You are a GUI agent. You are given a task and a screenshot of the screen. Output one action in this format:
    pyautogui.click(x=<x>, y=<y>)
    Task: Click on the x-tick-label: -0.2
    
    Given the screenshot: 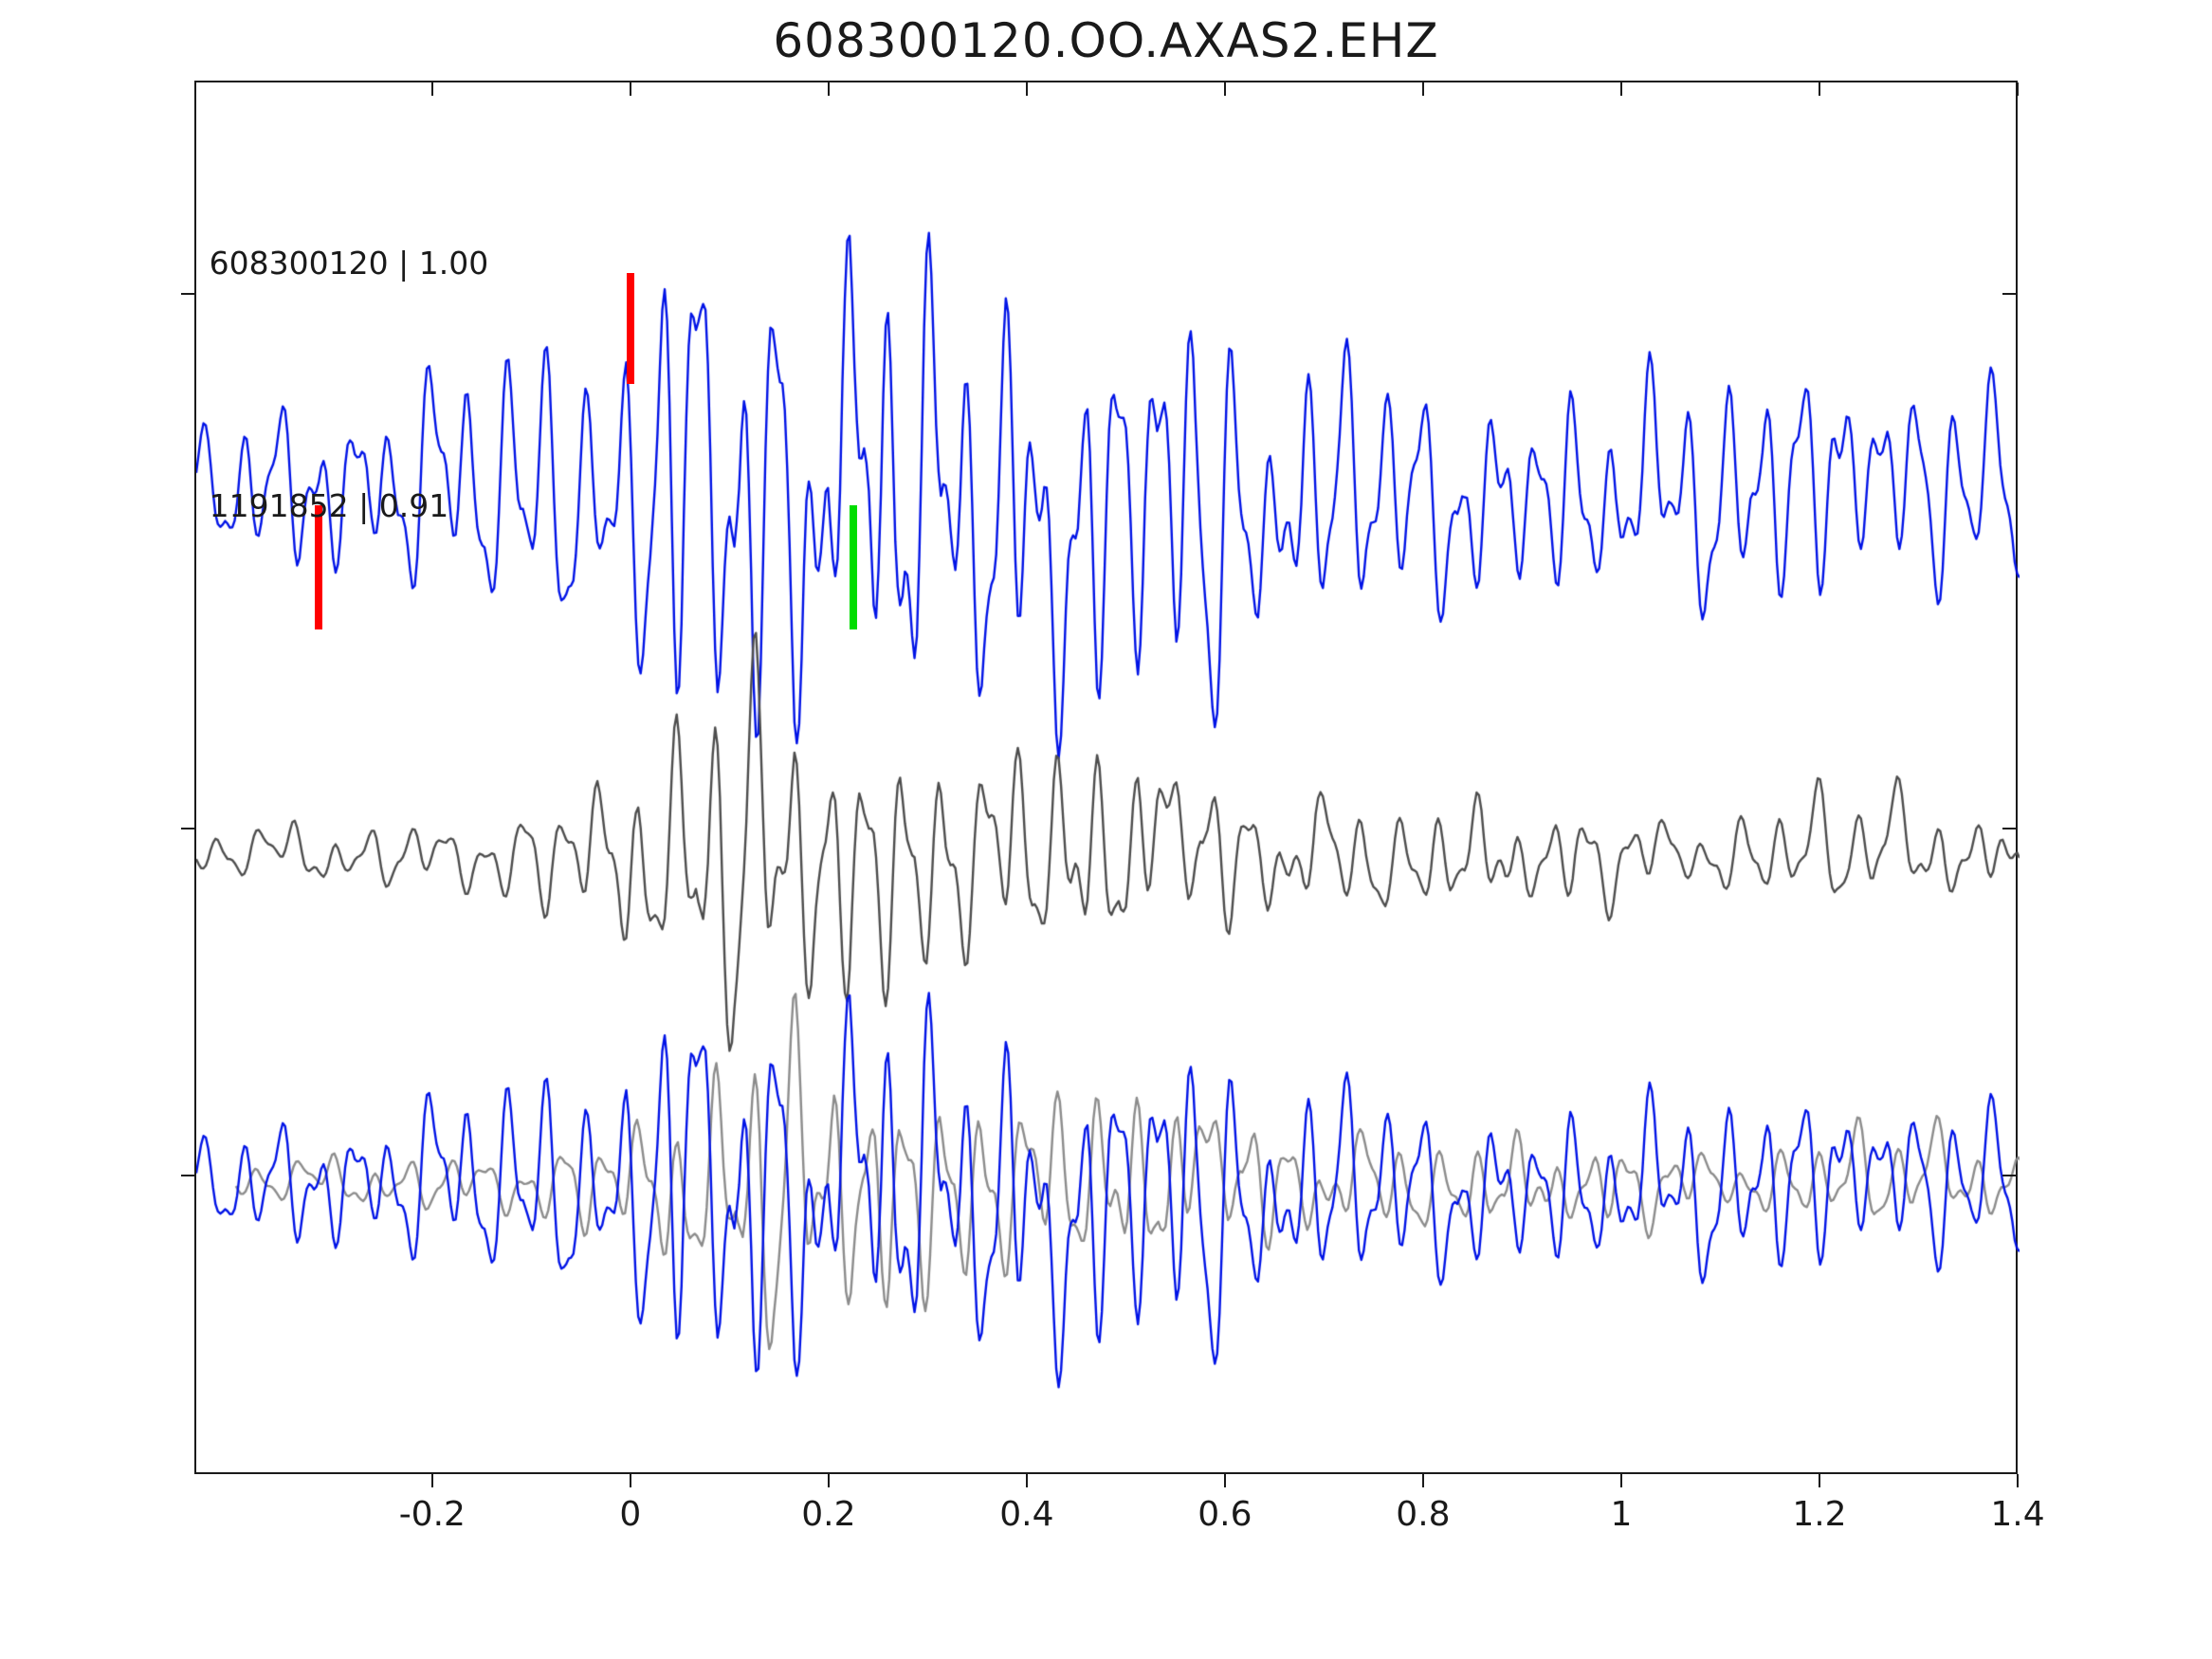 What is the action you would take?
    pyautogui.click(x=432, y=1514)
    